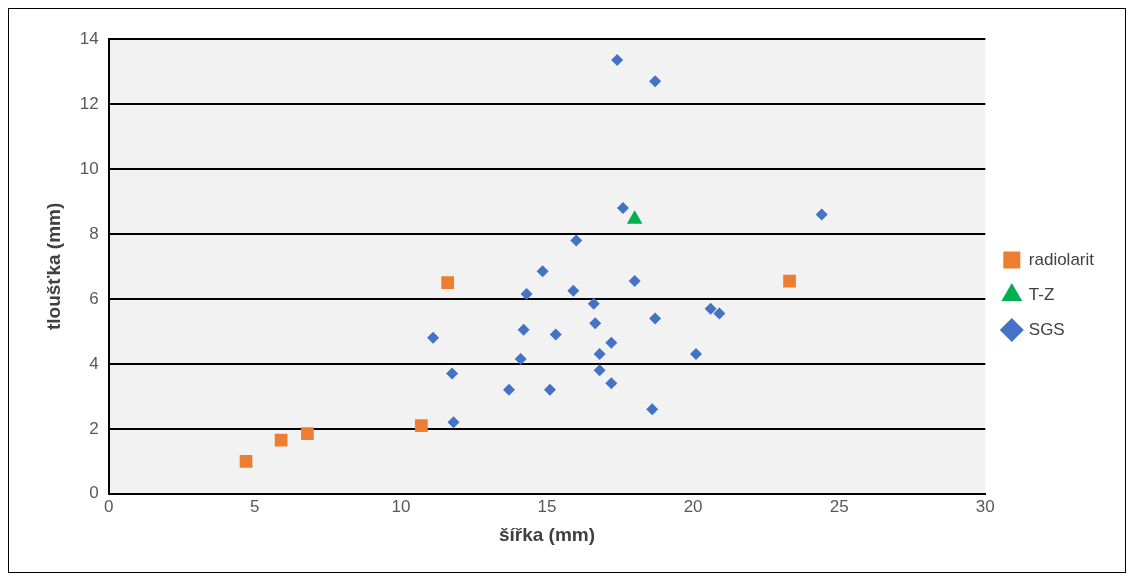  Describe the element at coordinates (94, 363) in the screenshot. I see `y-tick-label: 4` at that location.